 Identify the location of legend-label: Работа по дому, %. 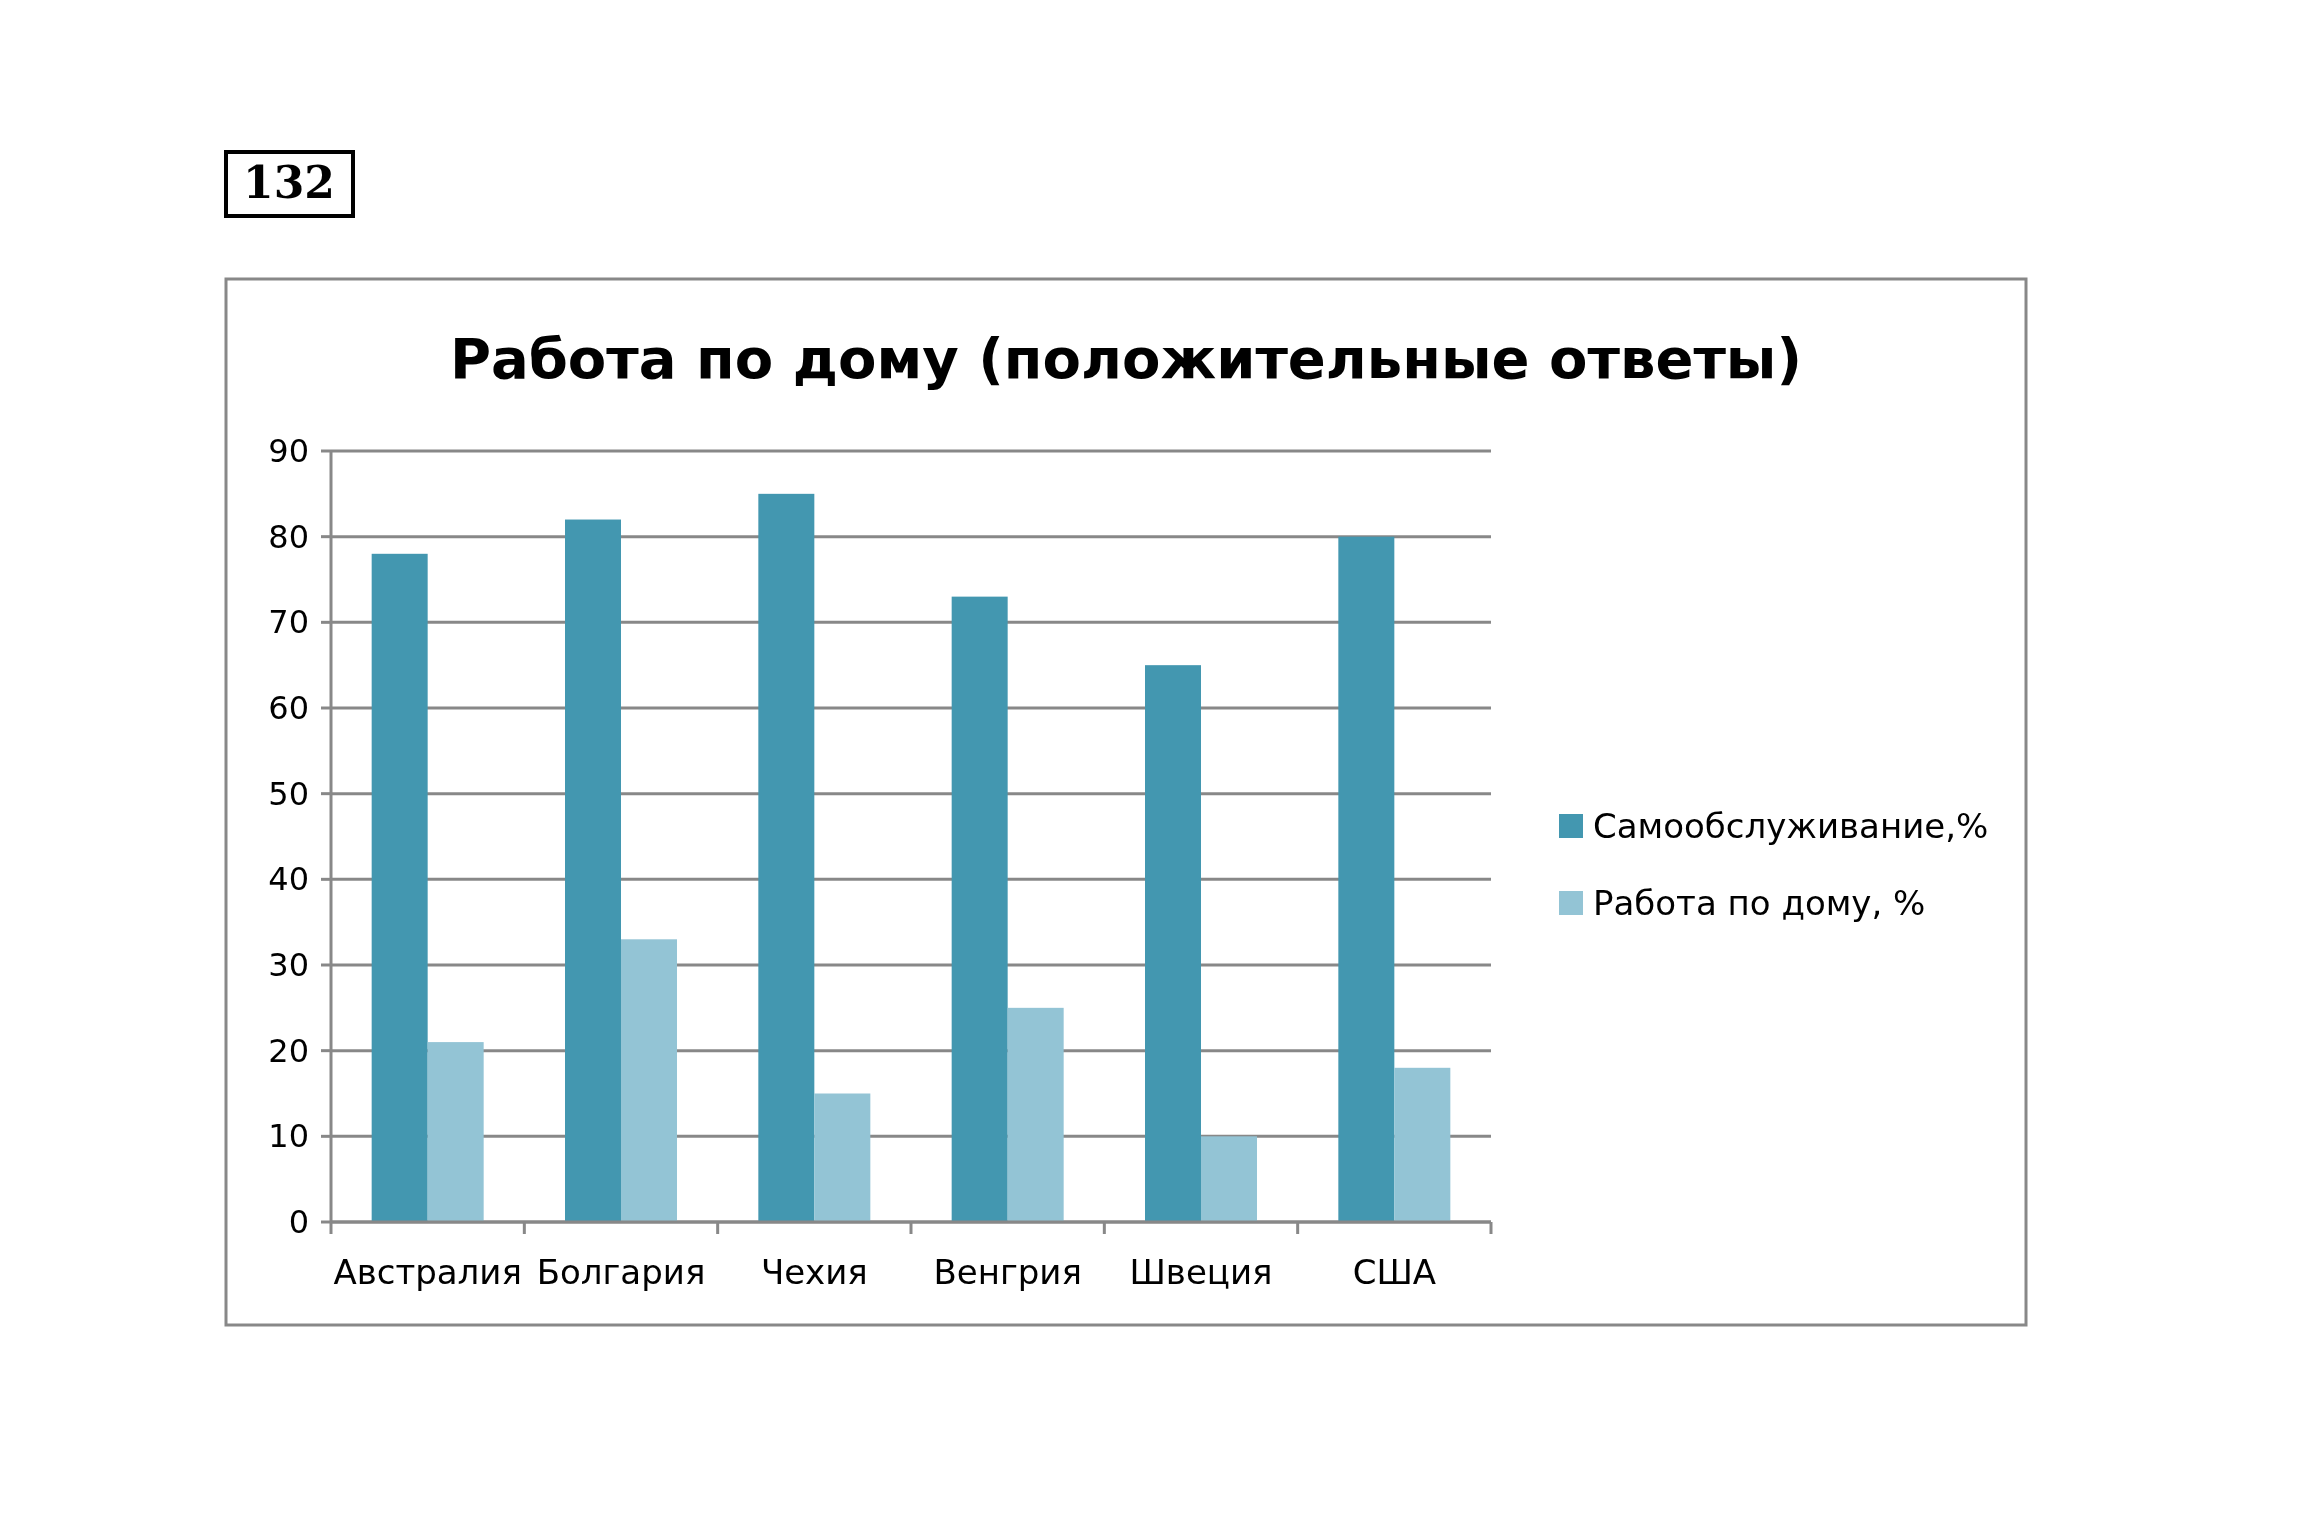
(1759, 903).